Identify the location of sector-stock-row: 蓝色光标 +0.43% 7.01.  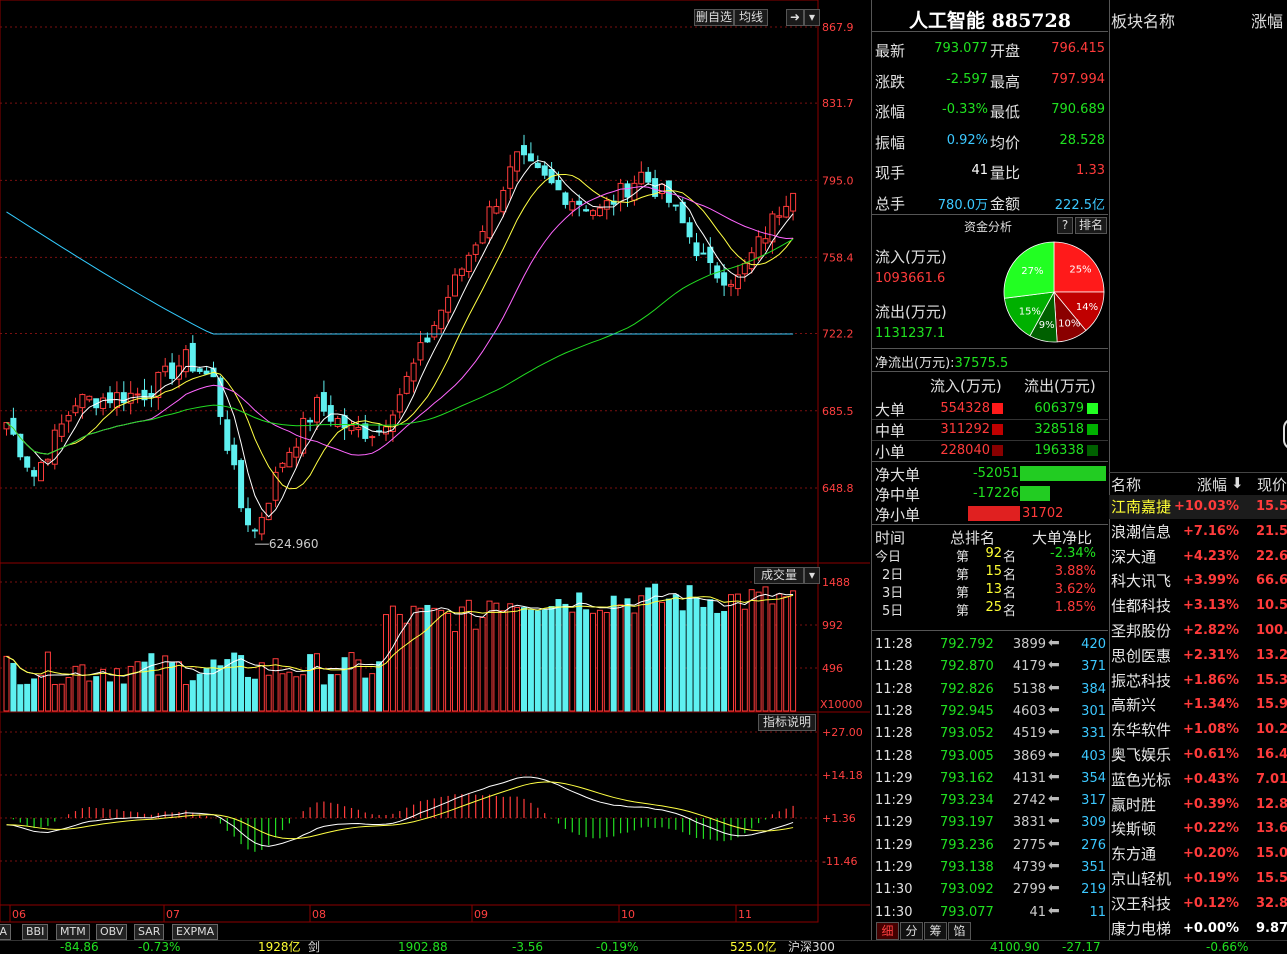
(1198, 780).